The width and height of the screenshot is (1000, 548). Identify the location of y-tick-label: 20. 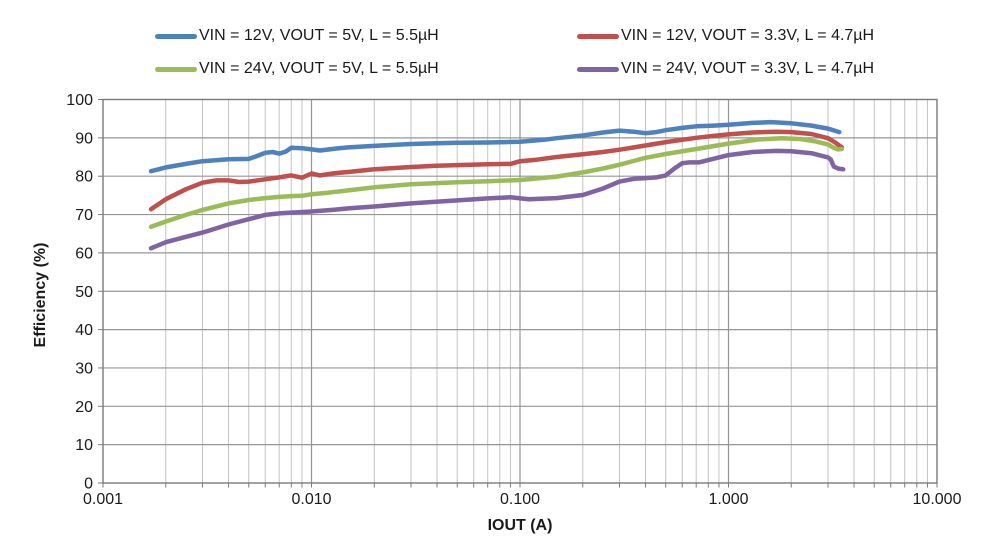
(84, 407).